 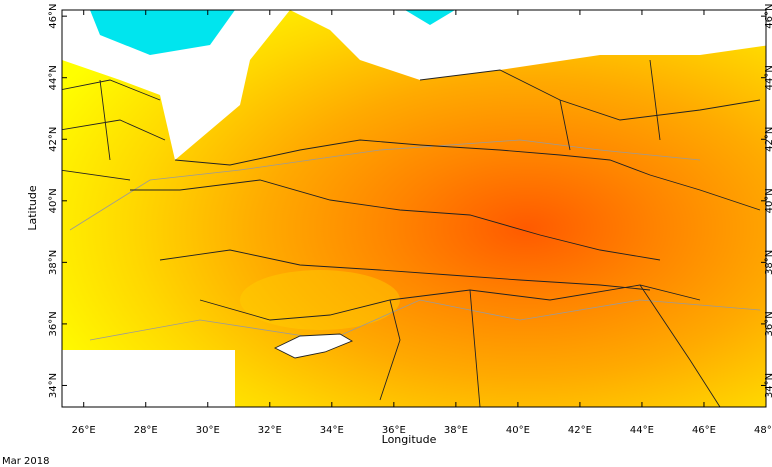 I want to click on x-axis-label: Longitude, so click(x=409, y=439).